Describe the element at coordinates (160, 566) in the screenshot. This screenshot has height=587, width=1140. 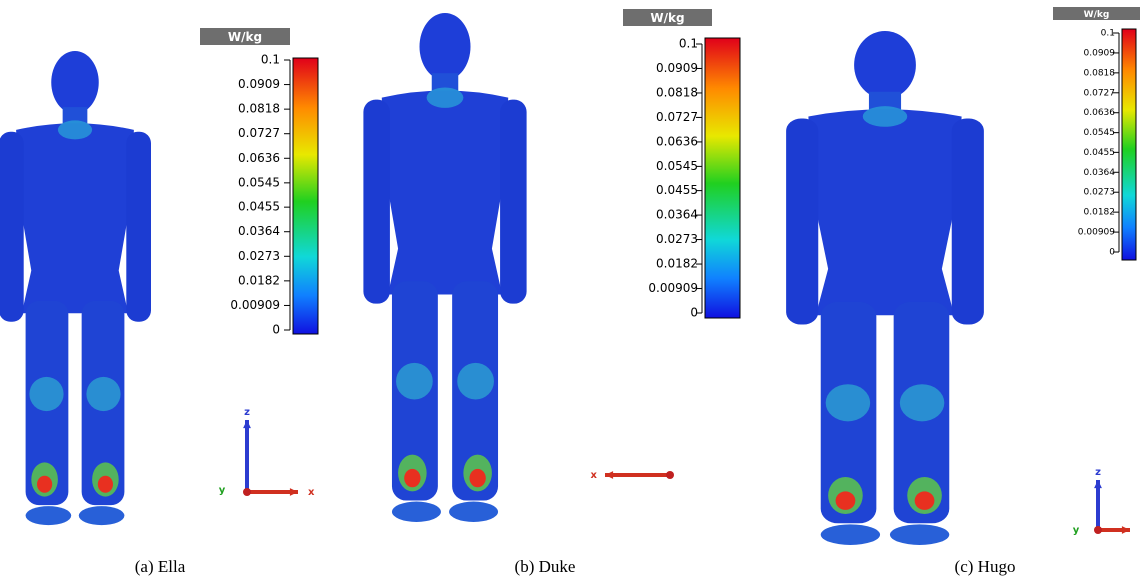
I see `caption: (a) Ella` at that location.